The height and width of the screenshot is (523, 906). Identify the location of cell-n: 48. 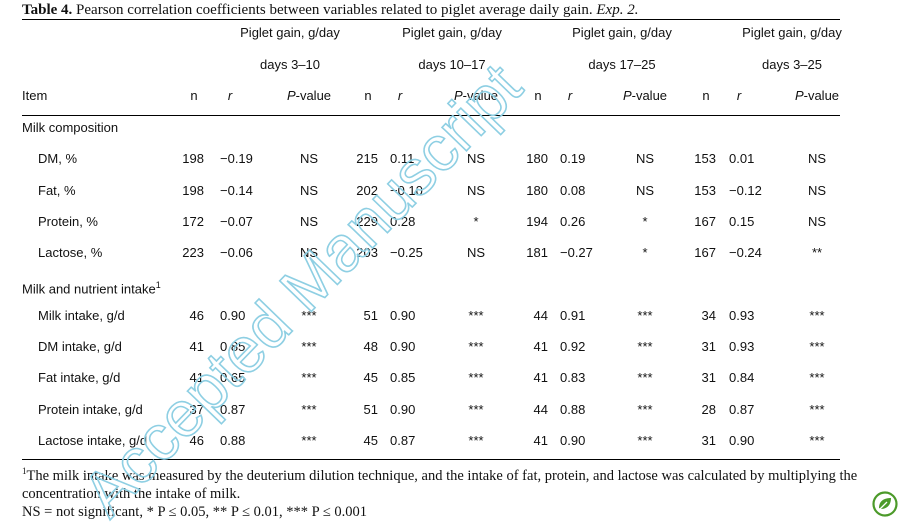
(370, 347).